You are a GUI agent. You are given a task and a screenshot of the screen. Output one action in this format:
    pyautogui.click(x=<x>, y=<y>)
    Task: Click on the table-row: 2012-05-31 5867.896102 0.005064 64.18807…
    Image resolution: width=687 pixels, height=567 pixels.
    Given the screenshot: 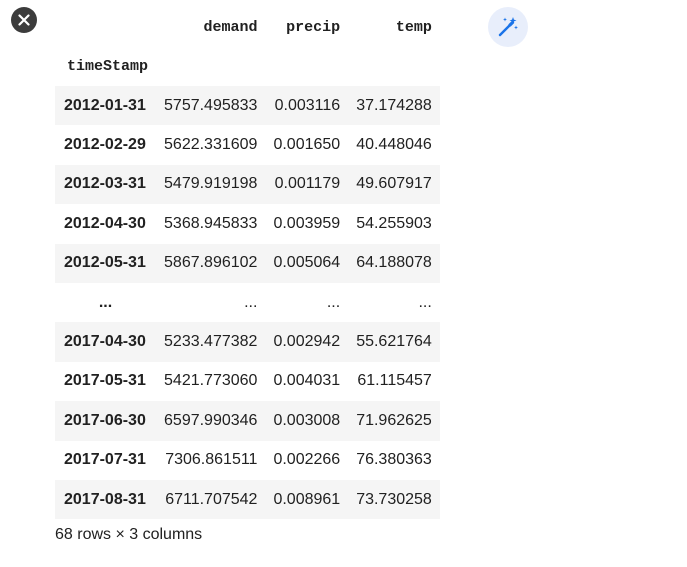 What is the action you would take?
    pyautogui.click(x=247, y=263)
    